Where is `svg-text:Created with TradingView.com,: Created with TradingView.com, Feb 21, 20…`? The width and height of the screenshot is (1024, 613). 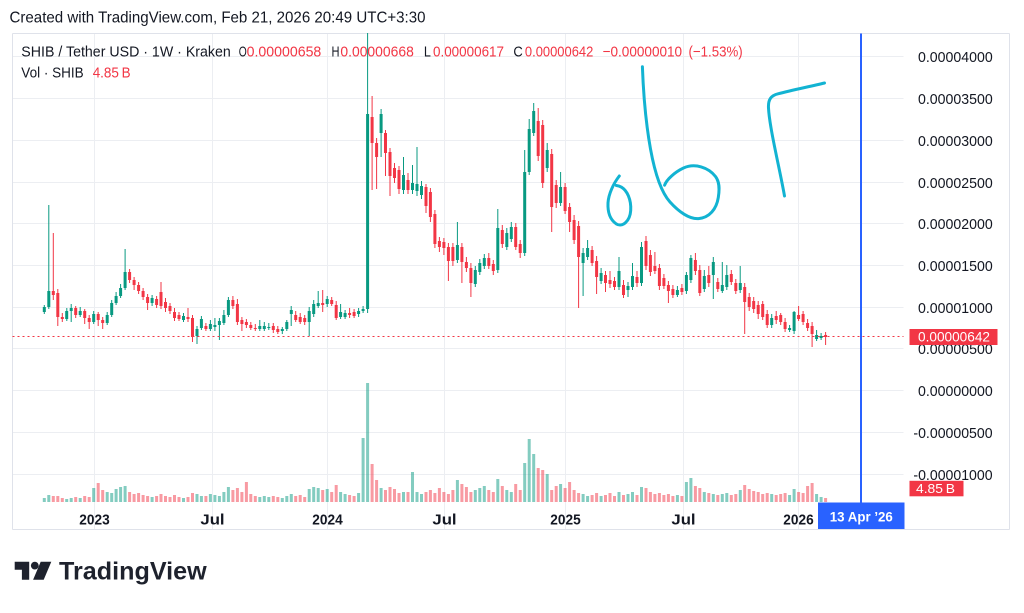 svg-text:Created with TradingView.com,: Created with TradingView.com, Feb 21, 20… is located at coordinates (218, 18).